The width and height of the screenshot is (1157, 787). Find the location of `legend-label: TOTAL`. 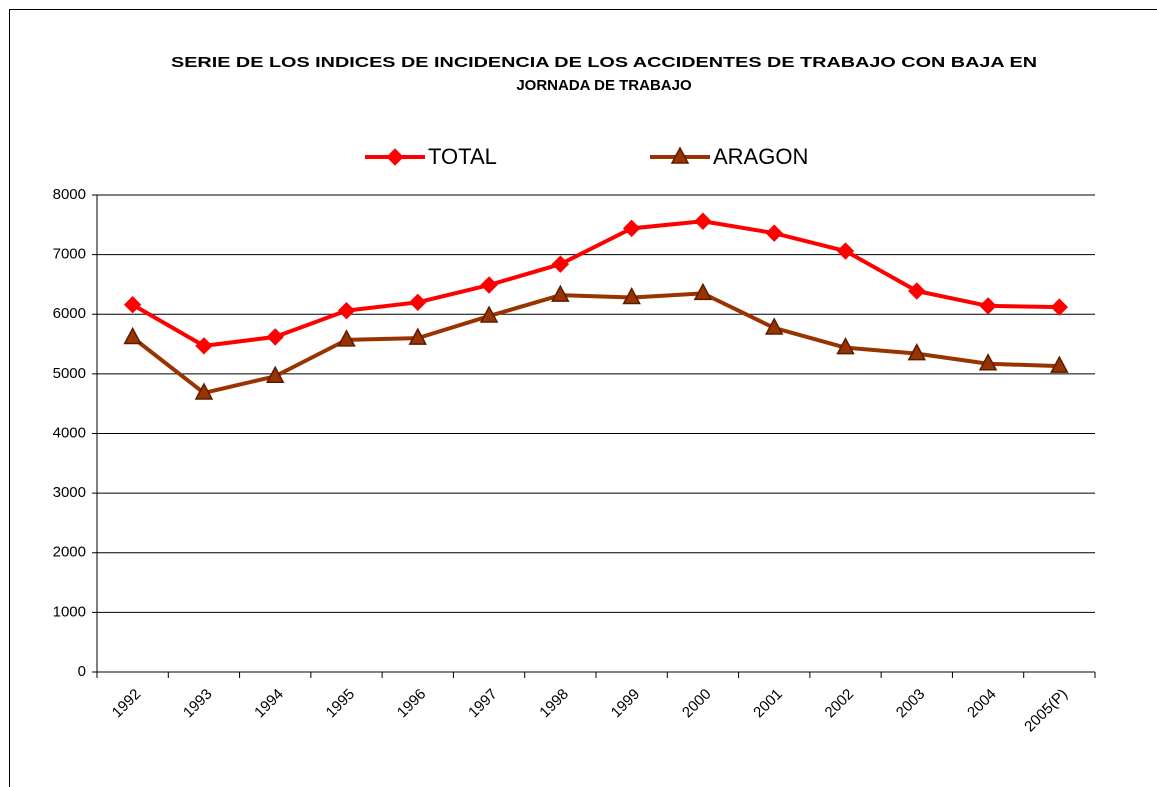

legend-label: TOTAL is located at coordinates (462, 156).